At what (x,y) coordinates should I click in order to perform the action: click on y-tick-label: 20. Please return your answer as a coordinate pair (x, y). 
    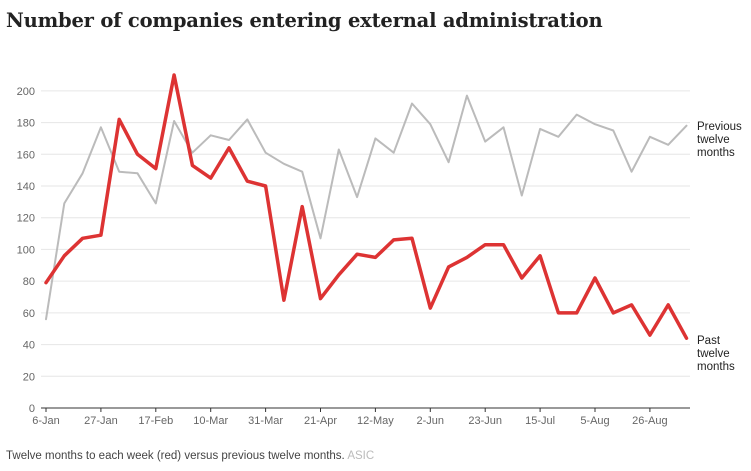
    Looking at the image, I should click on (29, 377).